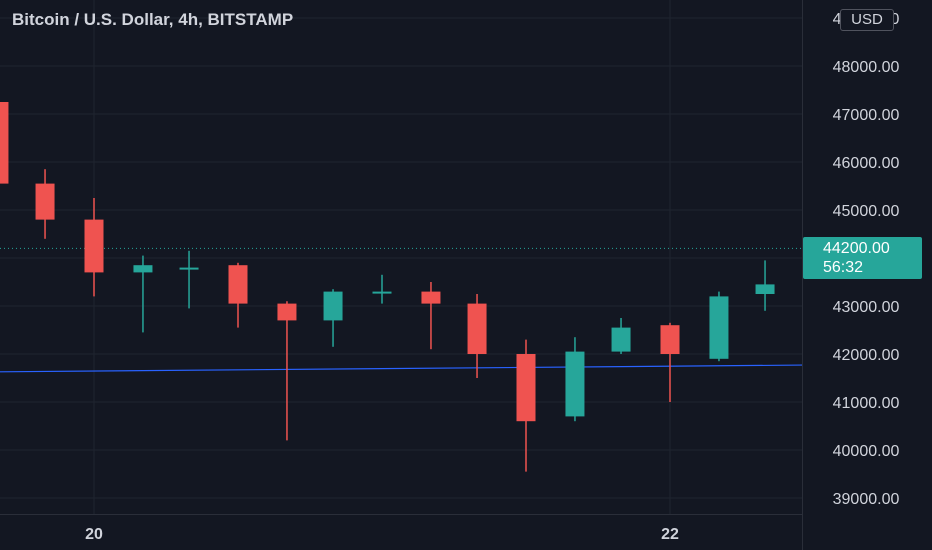 The height and width of the screenshot is (550, 932). What do you see at coordinates (866, 163) in the screenshot?
I see `price-tick-label: 46000.00` at bounding box center [866, 163].